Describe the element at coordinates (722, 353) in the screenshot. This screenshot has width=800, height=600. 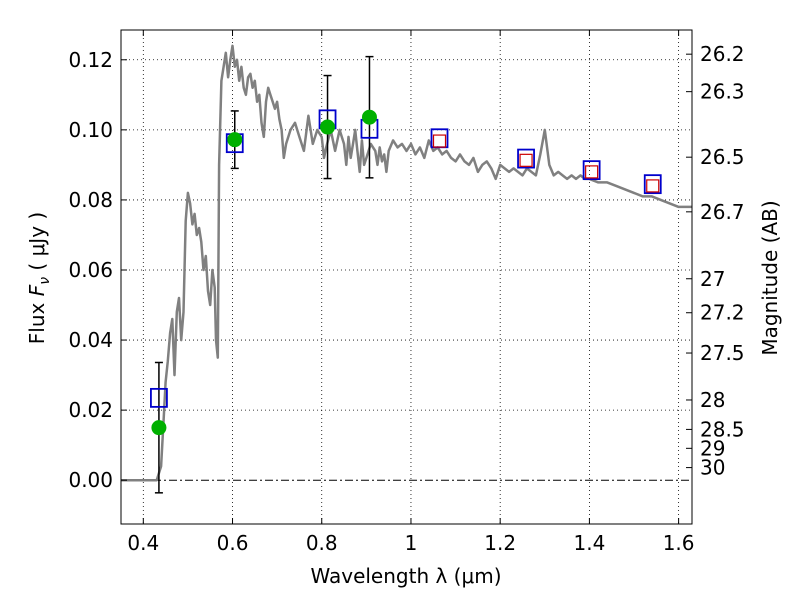
I see `right-tick-label: 27.5` at that location.